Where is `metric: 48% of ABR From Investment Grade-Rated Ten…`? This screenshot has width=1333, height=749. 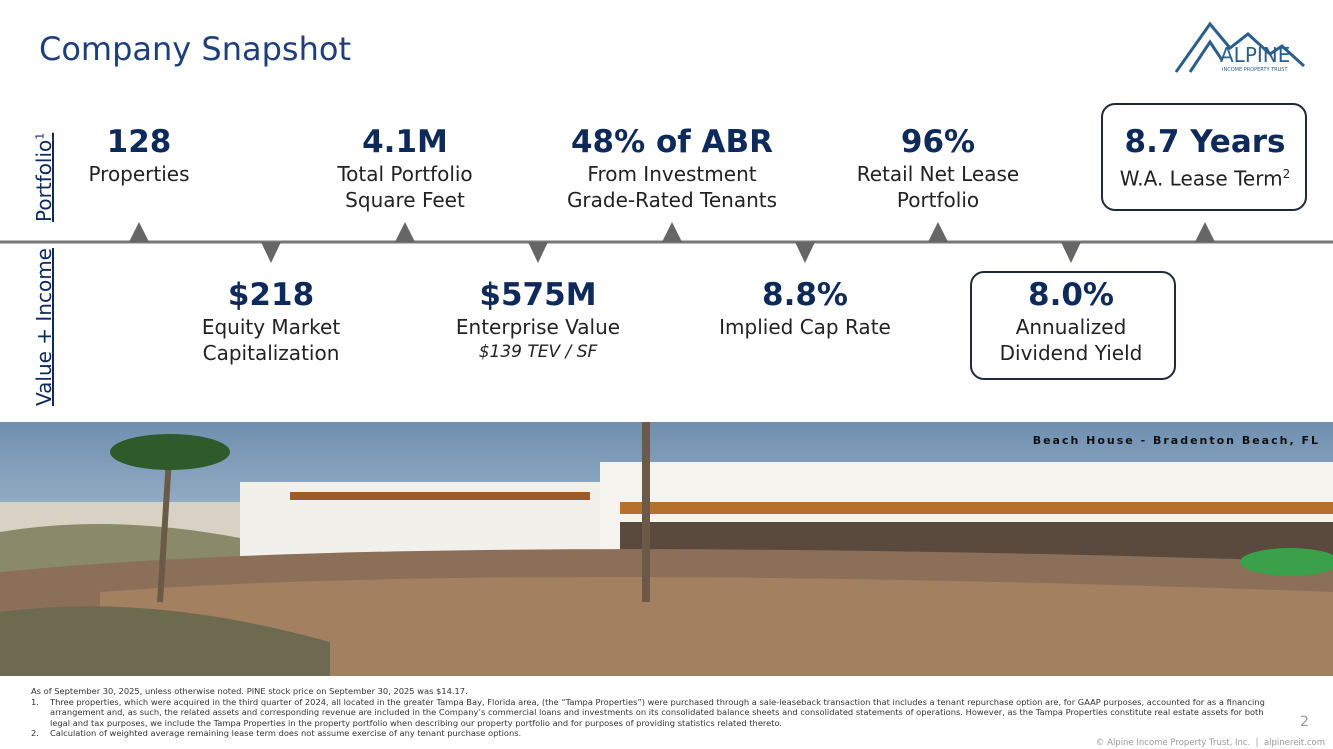
metric: 48% of ABR From Investment Grade-Rated Ten… is located at coordinates (672, 168).